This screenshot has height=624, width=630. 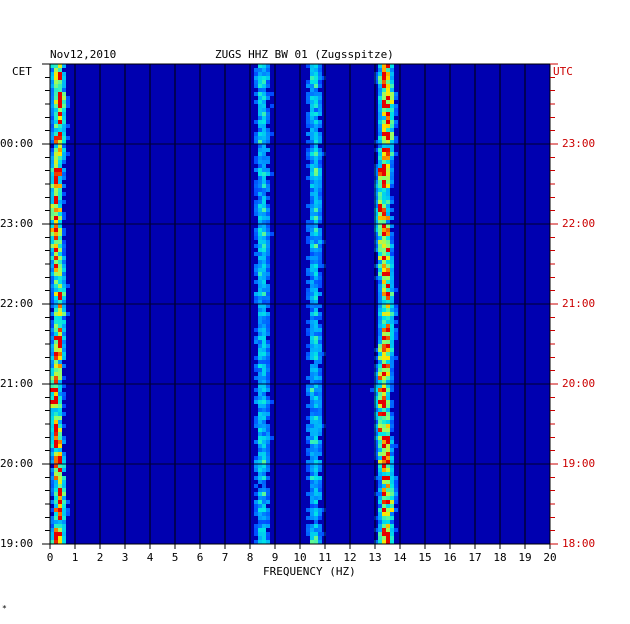 I want to click on x-axis-label: FREQUENCY (HZ), so click(x=309, y=571).